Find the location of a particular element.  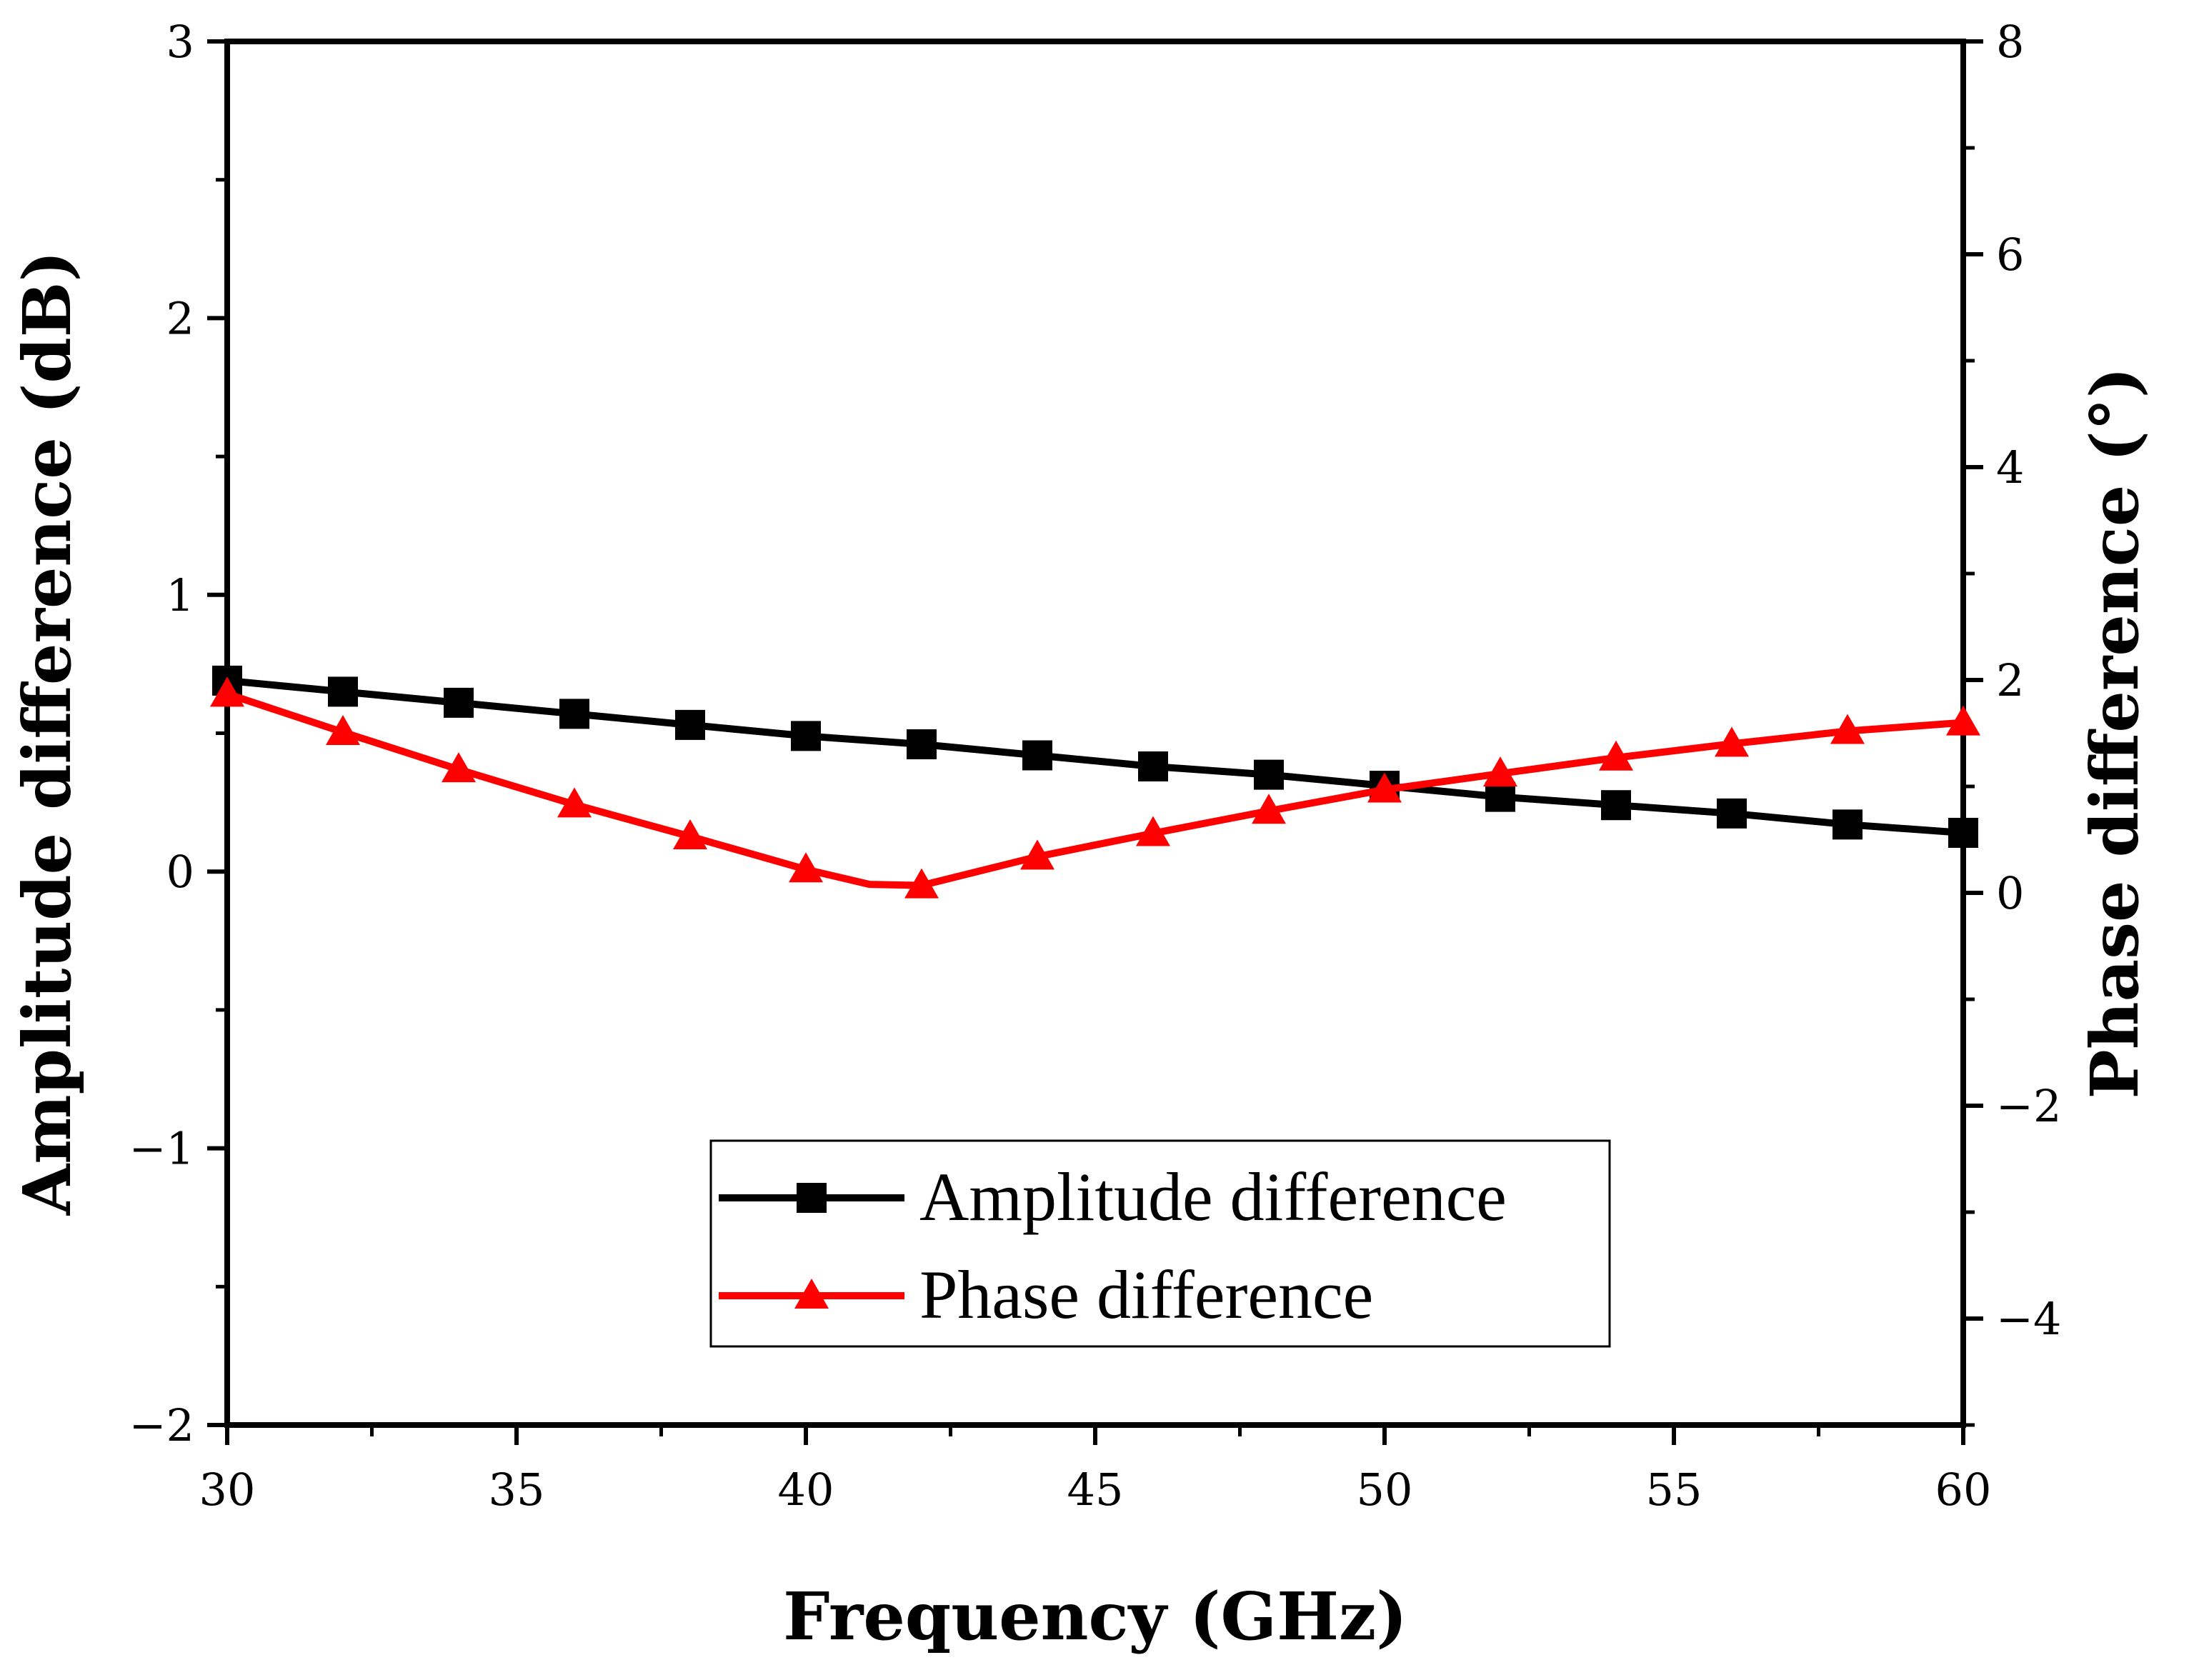

x-tick-label: 55 is located at coordinates (1674, 1490).